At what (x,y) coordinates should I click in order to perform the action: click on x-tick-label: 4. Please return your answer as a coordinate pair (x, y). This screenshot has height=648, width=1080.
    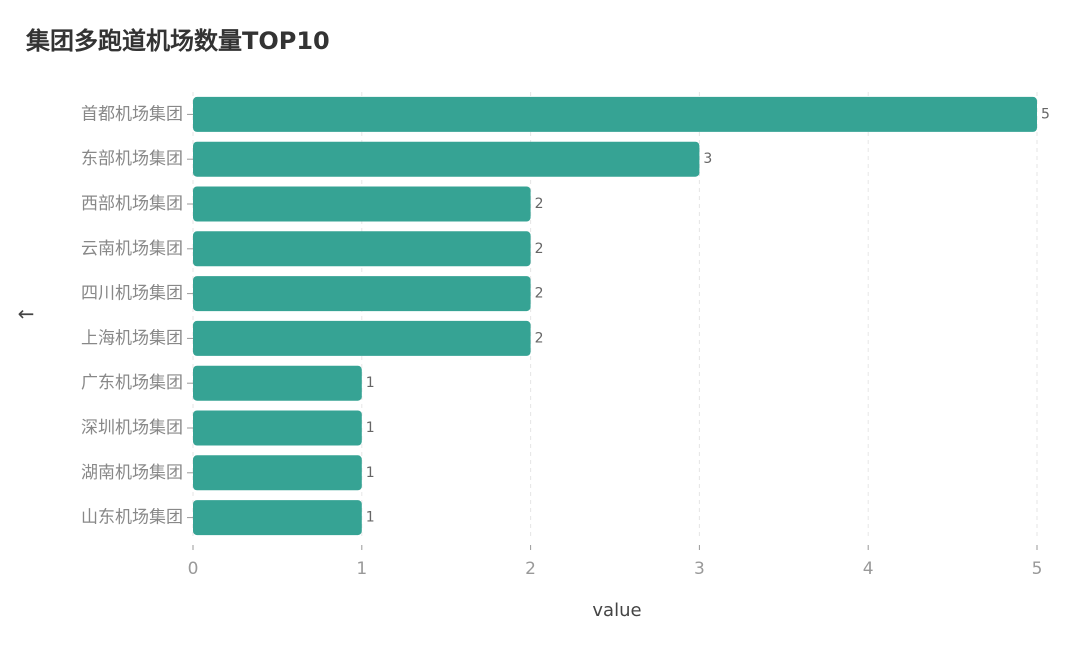
    Looking at the image, I should click on (868, 569).